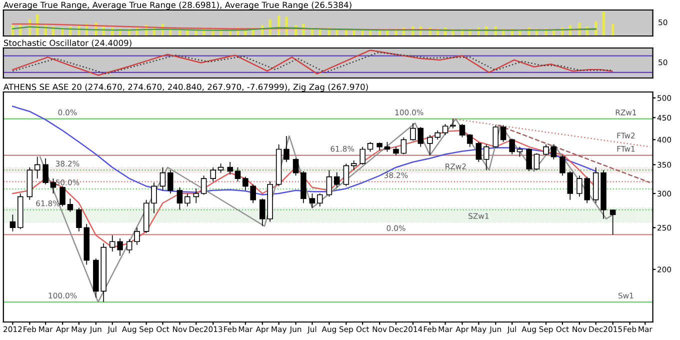  Describe the element at coordinates (68, 44) in the screenshot. I see `chart-title: Stochastic Oscillator (24.4009)` at that location.